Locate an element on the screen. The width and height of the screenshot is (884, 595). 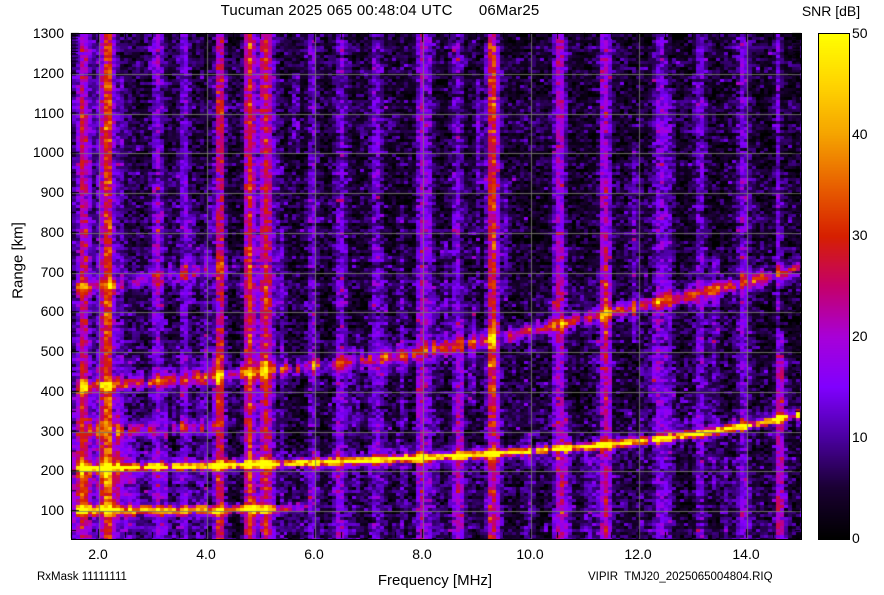
colorbar is located at coordinates (834, 286).